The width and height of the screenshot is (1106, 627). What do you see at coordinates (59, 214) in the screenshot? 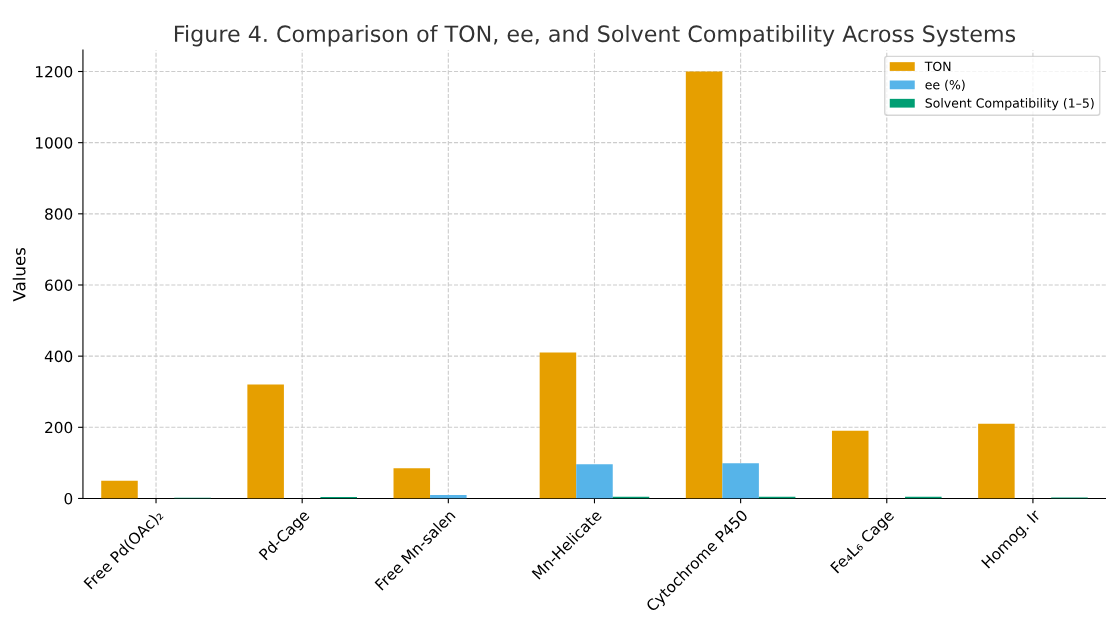
I see `y-tick-label: 800` at bounding box center [59, 214].